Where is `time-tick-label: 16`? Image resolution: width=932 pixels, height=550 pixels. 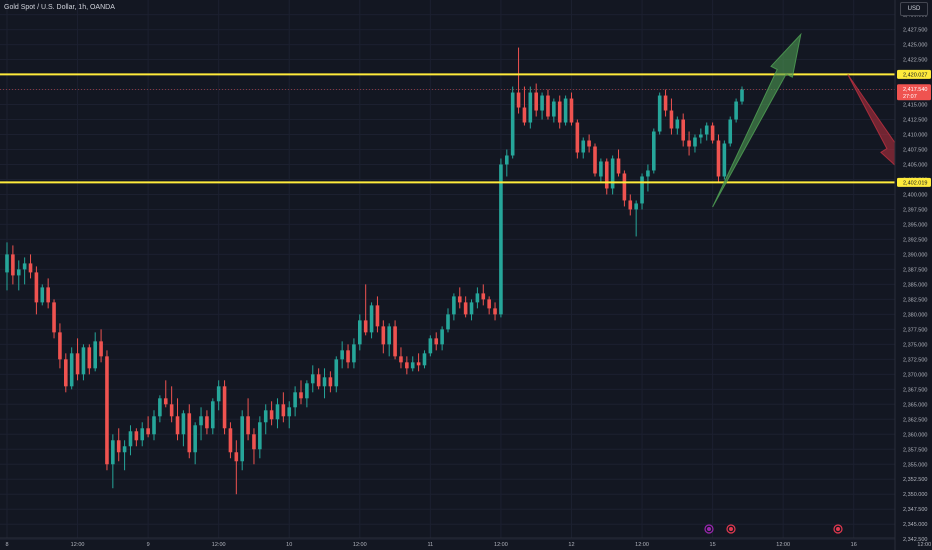 time-tick-label: 16 is located at coordinates (854, 545).